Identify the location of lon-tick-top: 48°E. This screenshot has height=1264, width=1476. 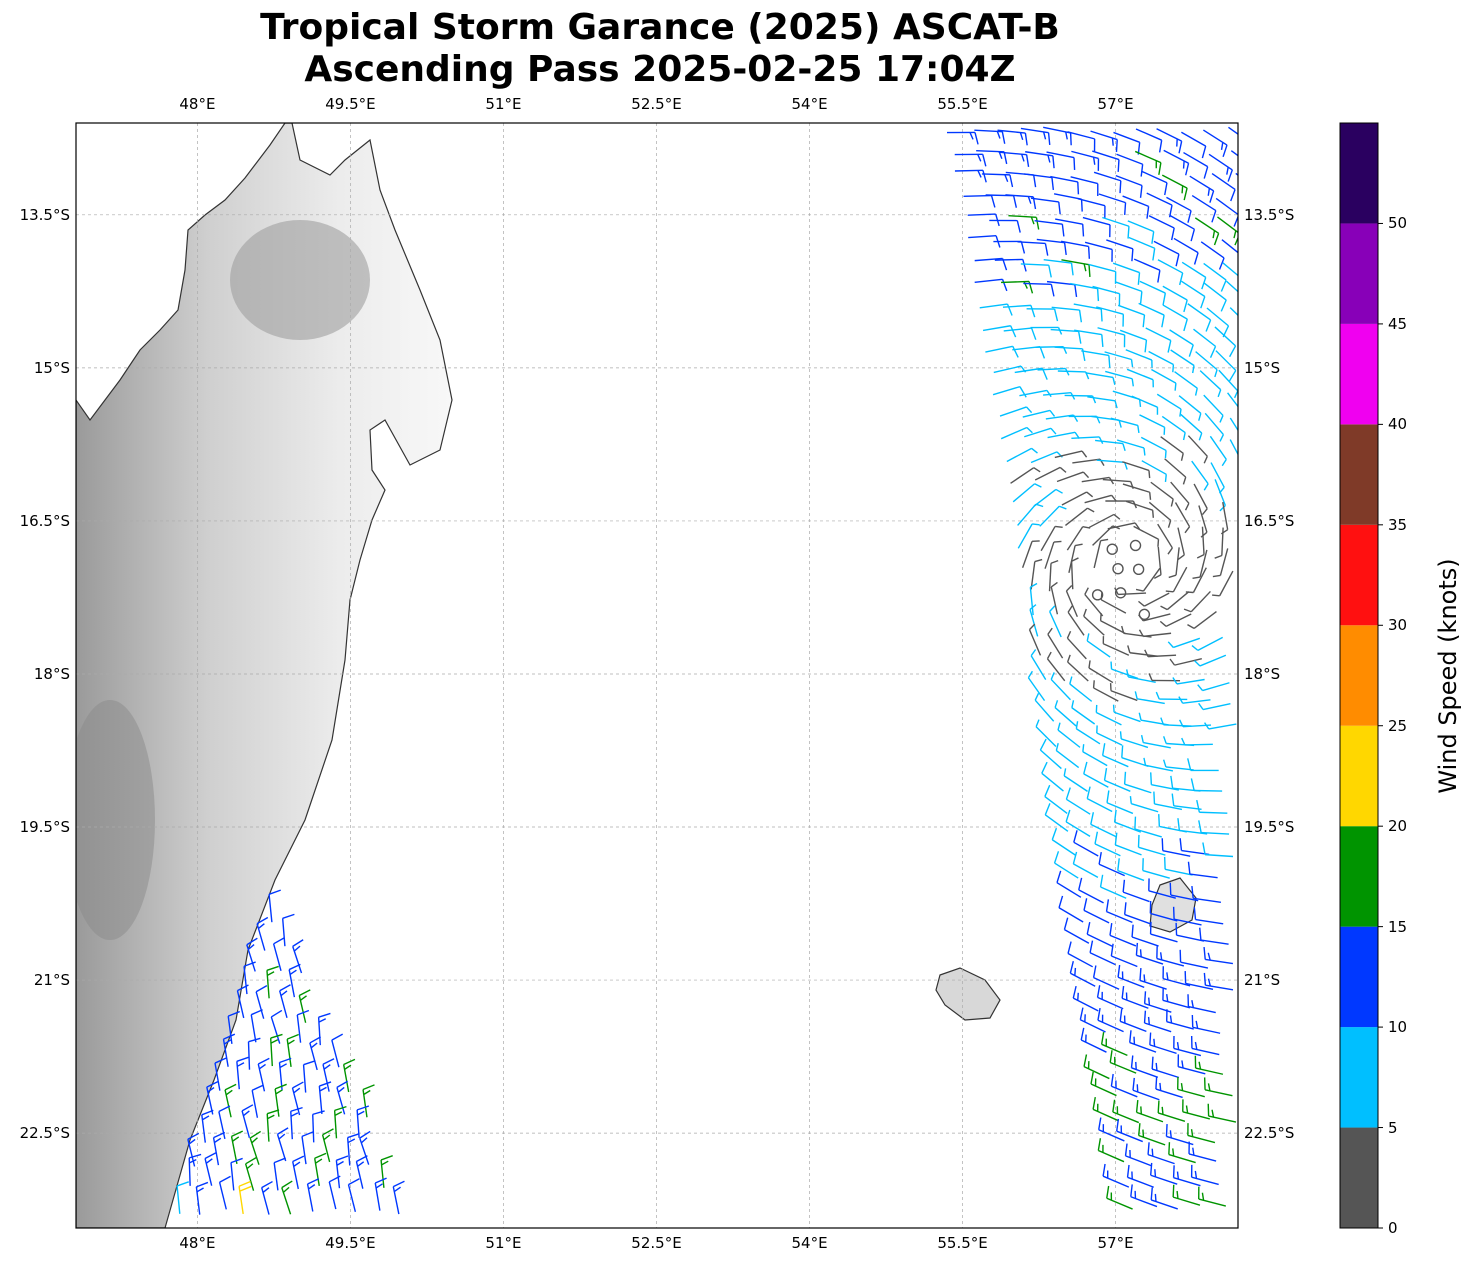
(197, 104).